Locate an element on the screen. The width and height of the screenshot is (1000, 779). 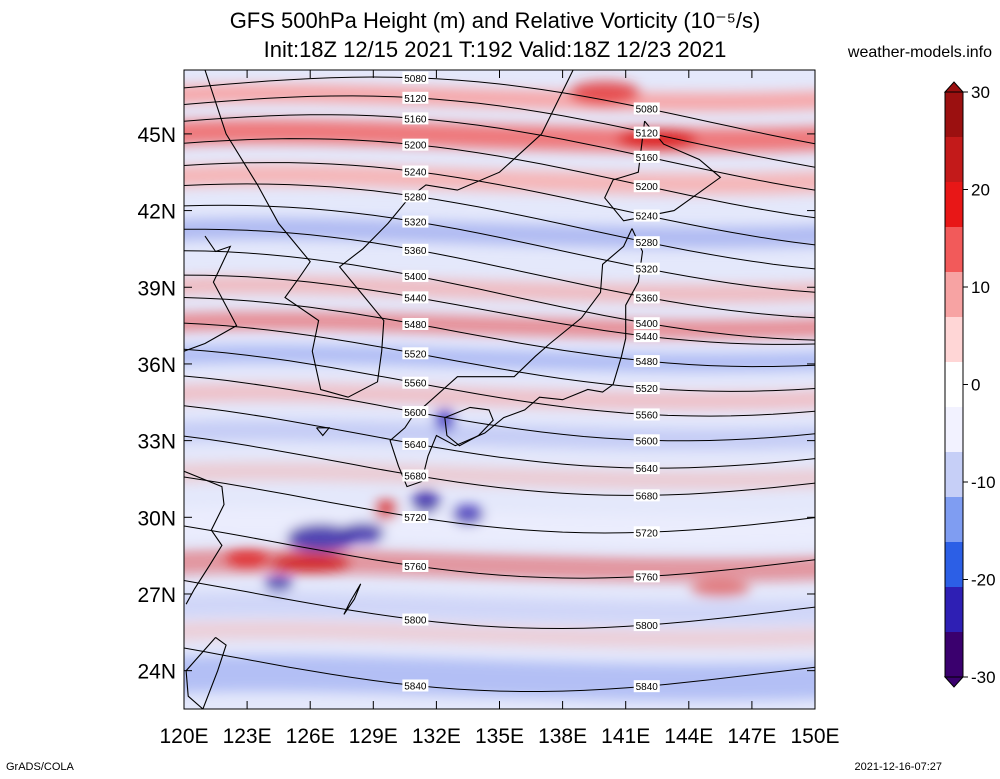
lon-label: 120E is located at coordinates (183, 736).